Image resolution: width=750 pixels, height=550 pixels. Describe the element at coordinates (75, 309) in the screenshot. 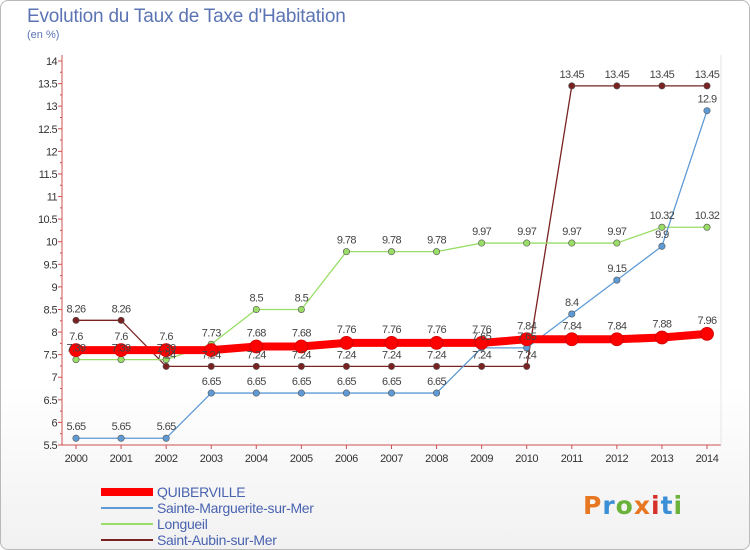

I see `data-label: 8.26` at that location.